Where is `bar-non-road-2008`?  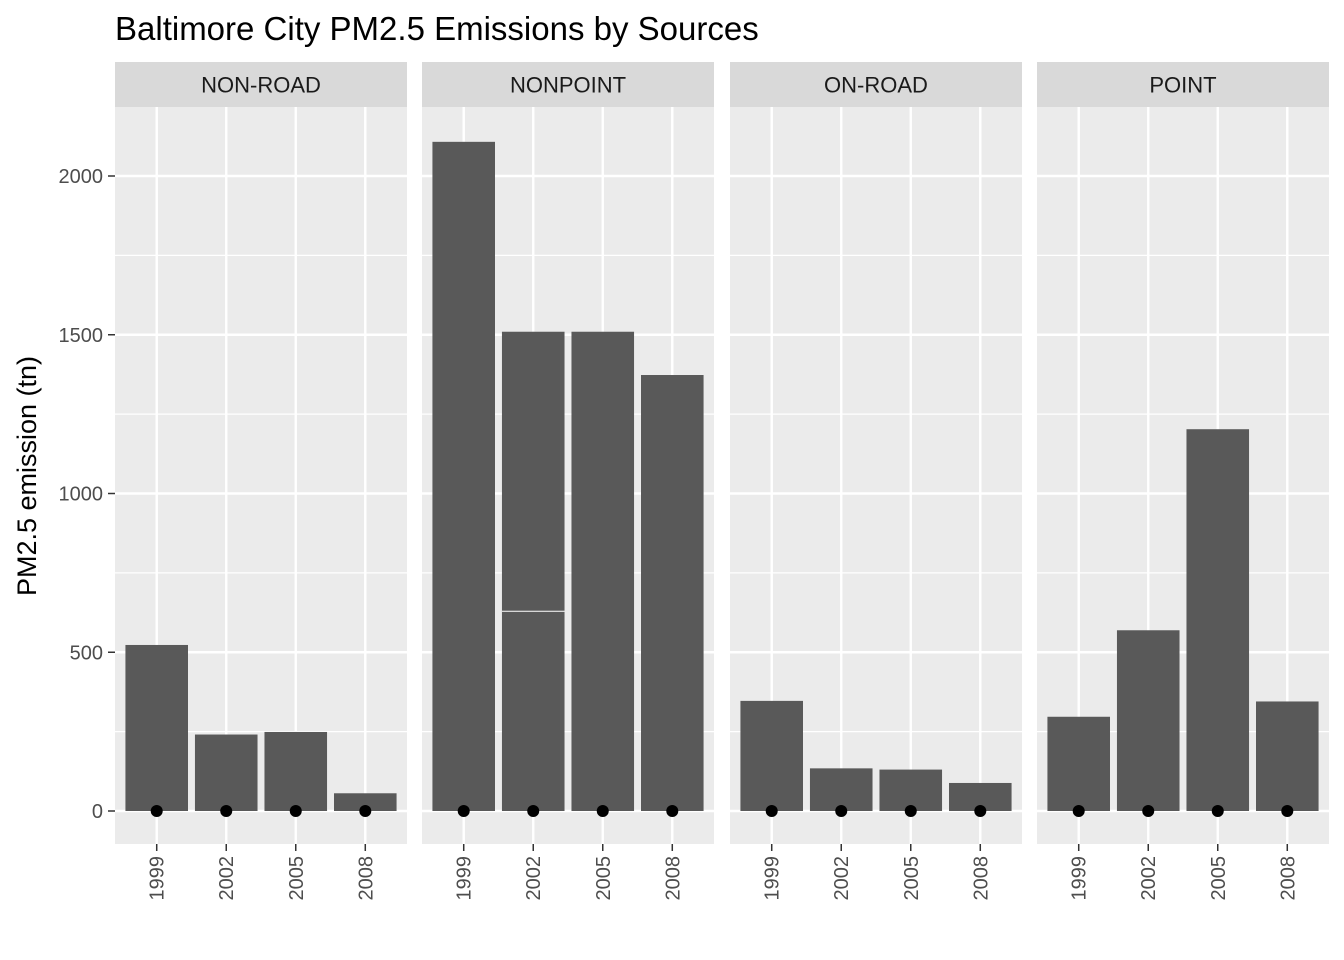 bar-non-road-2008 is located at coordinates (365, 802).